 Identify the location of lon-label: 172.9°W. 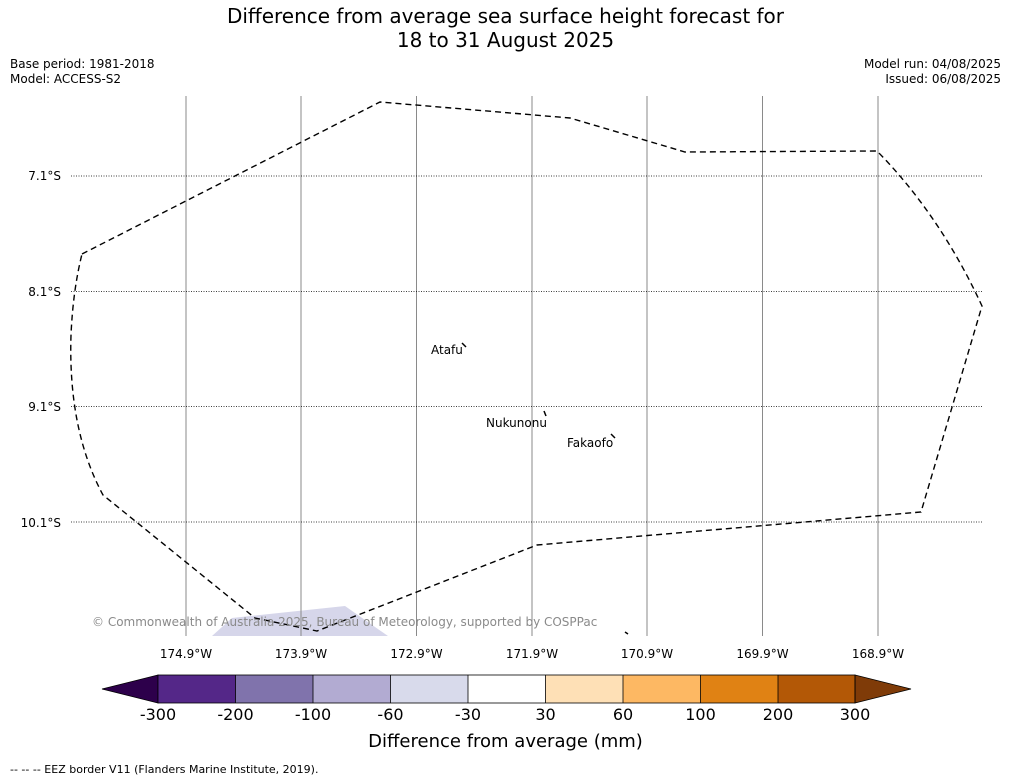
(416, 654).